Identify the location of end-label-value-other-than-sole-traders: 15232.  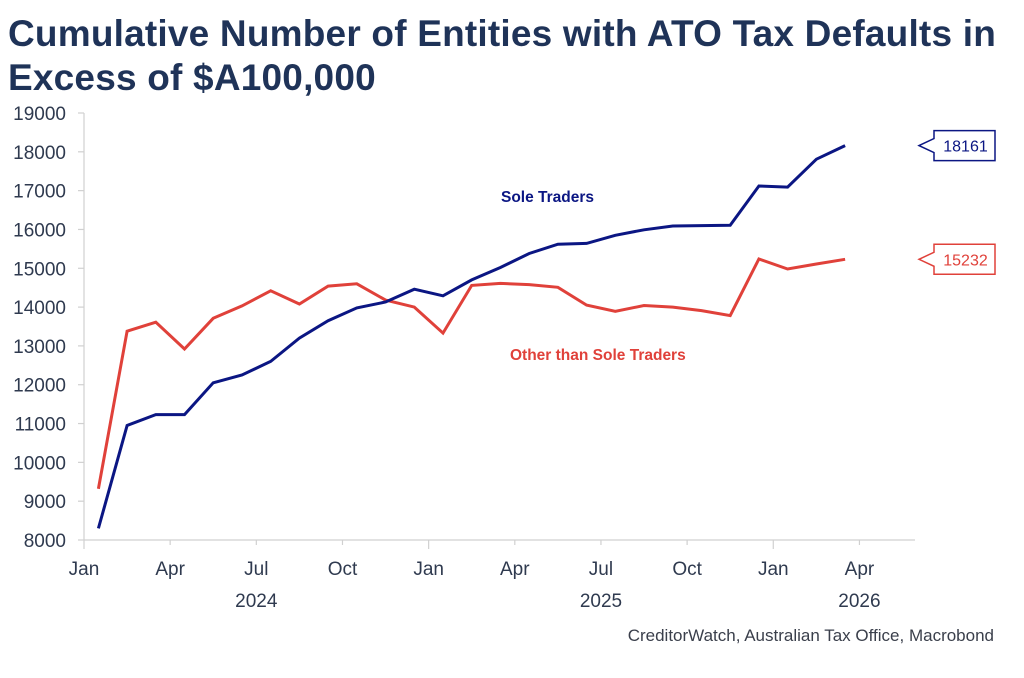
(965, 260).